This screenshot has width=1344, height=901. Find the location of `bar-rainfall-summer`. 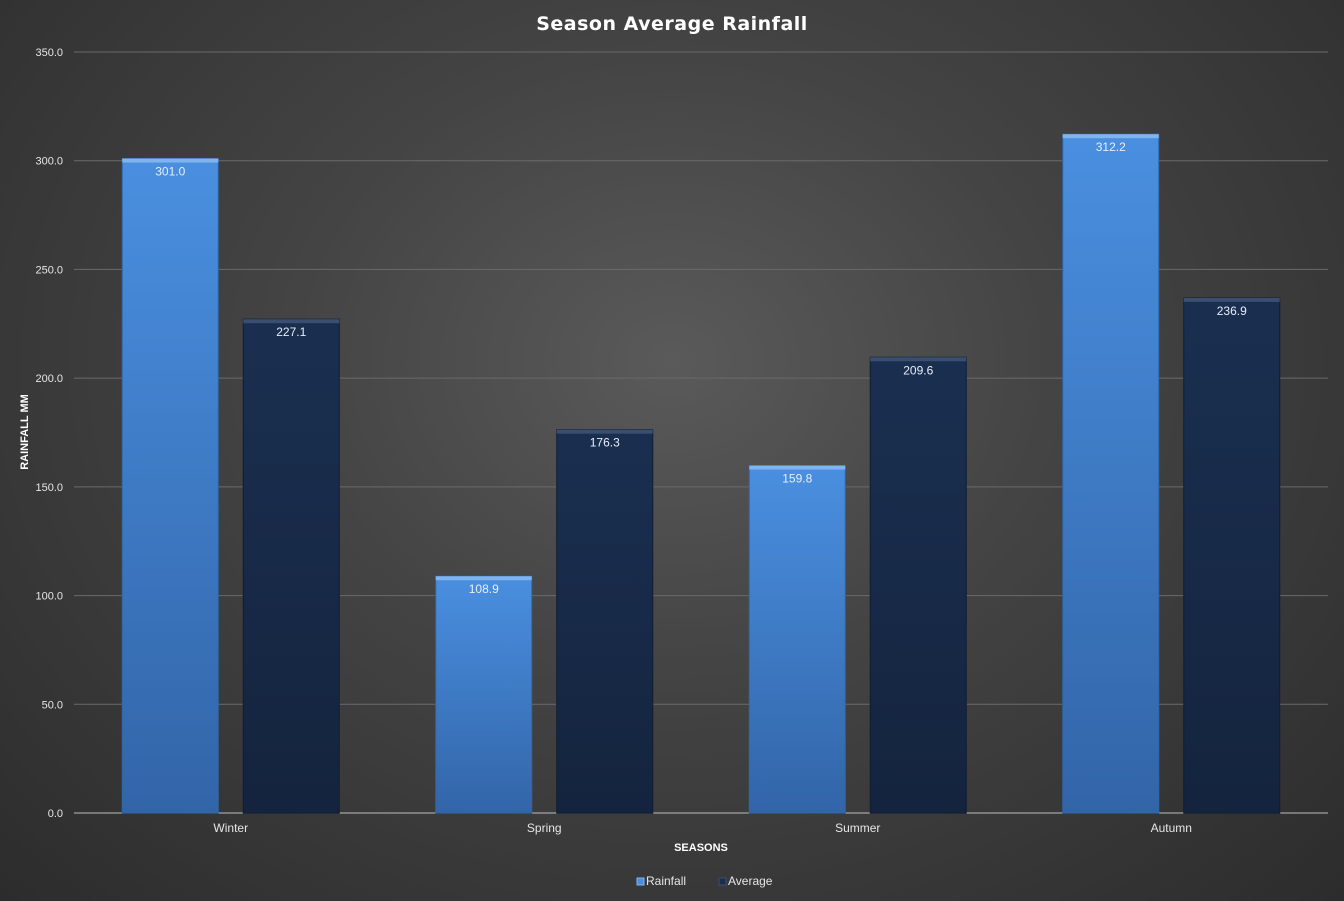

bar-rainfall-summer is located at coordinates (797, 639).